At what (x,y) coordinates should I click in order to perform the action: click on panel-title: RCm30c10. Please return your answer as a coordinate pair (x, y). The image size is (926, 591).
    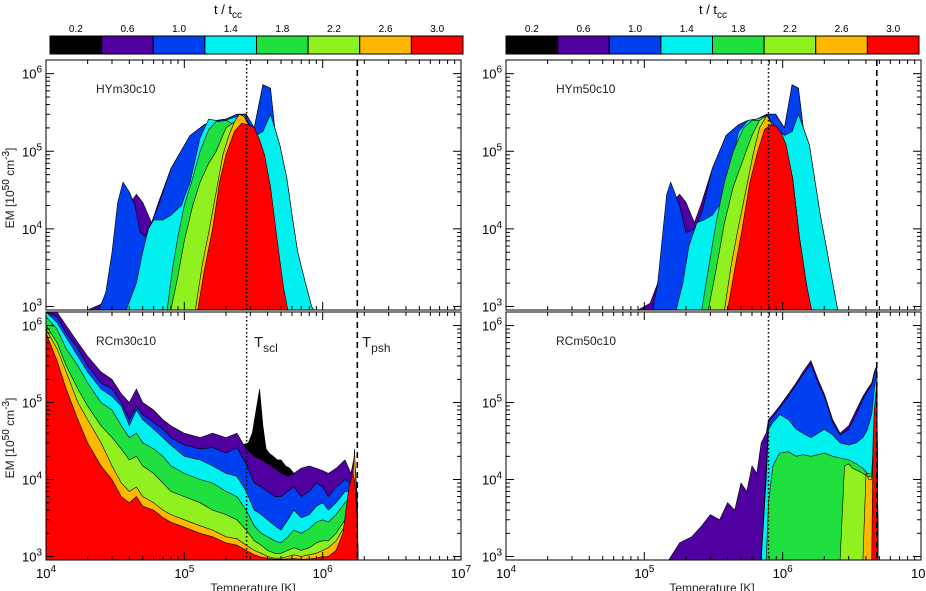
    Looking at the image, I should click on (126, 341).